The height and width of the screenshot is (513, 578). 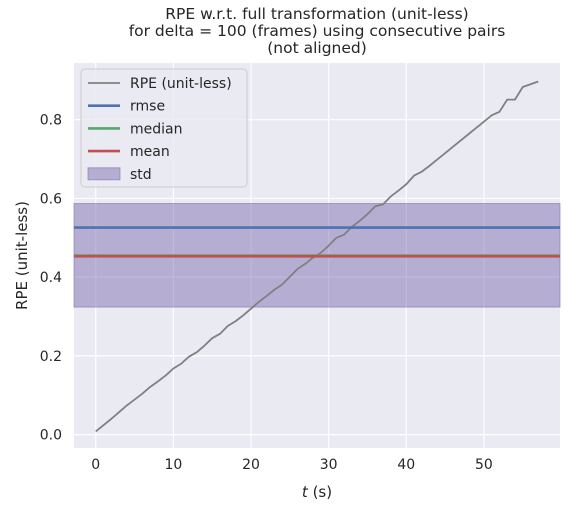 What do you see at coordinates (305, 492) in the screenshot?
I see `x-axis-label-variable: t` at bounding box center [305, 492].